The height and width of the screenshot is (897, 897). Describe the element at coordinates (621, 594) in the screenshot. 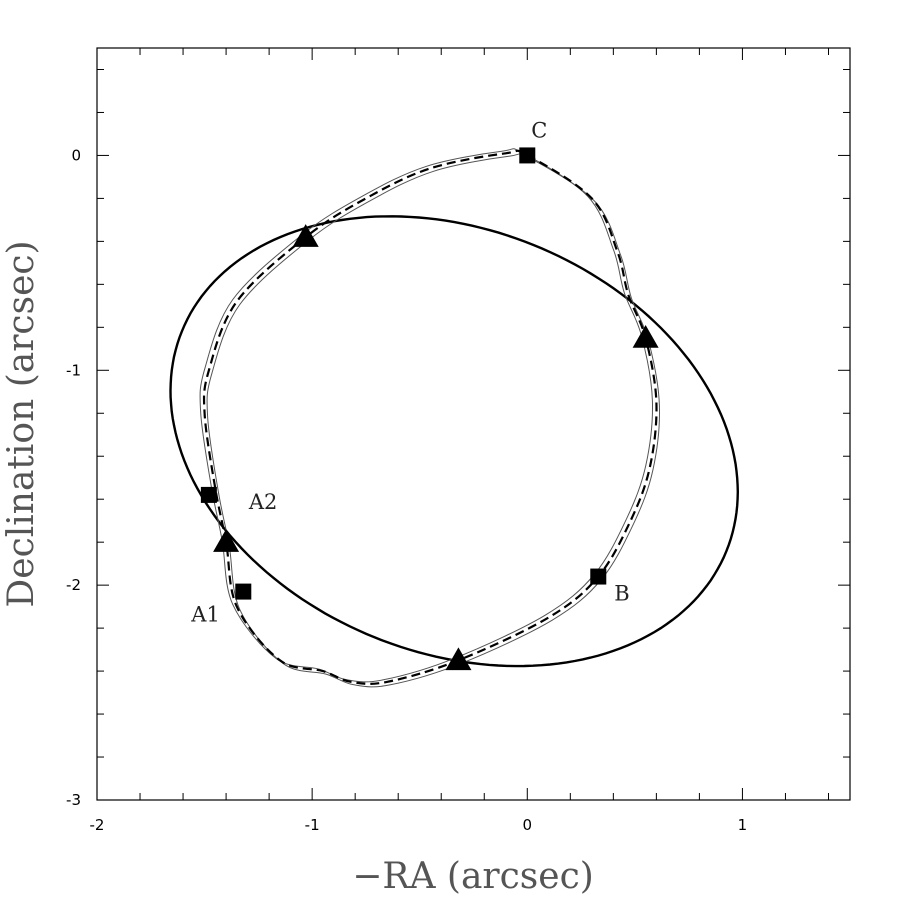

I see `image-label: B` at that location.